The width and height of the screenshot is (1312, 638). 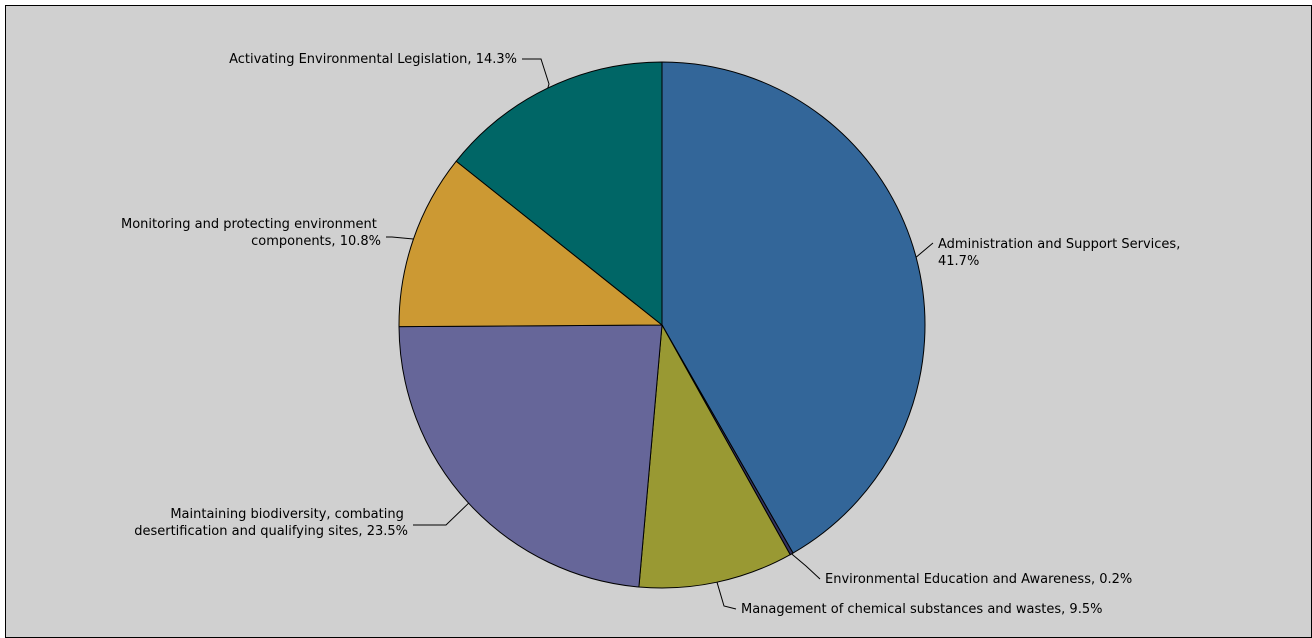 What do you see at coordinates (726, 596) in the screenshot?
I see `leader-line-chemicals` at bounding box center [726, 596].